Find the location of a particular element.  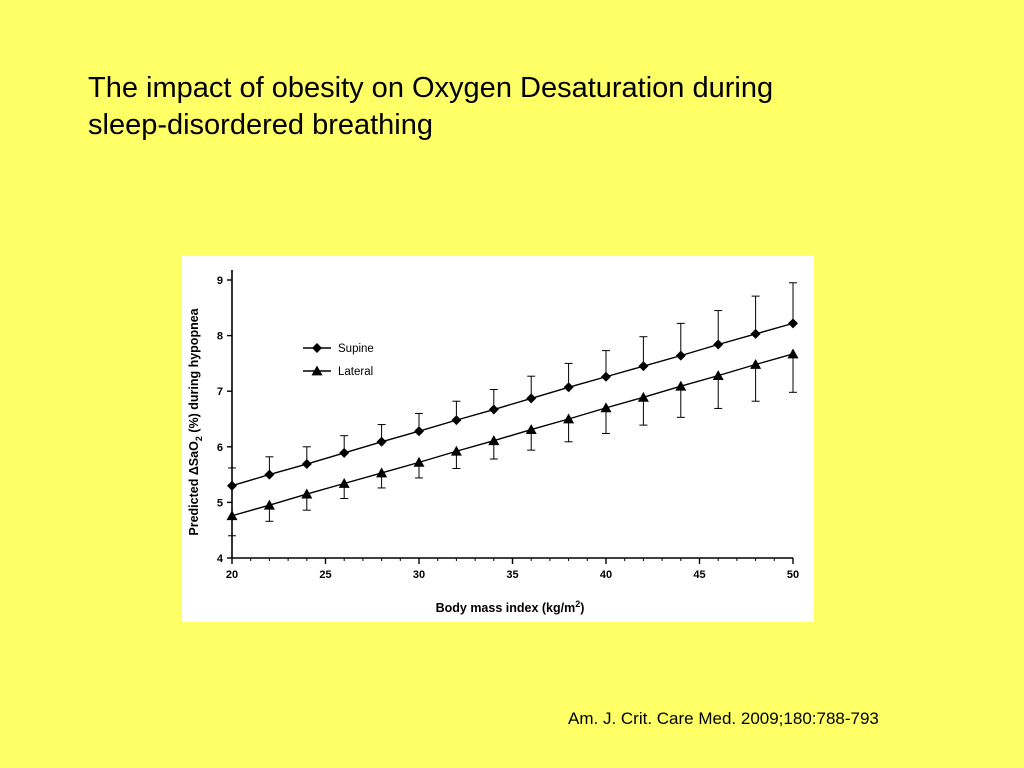

x-axis-label: Body mass index (kg/m2) is located at coordinates (510, 607).